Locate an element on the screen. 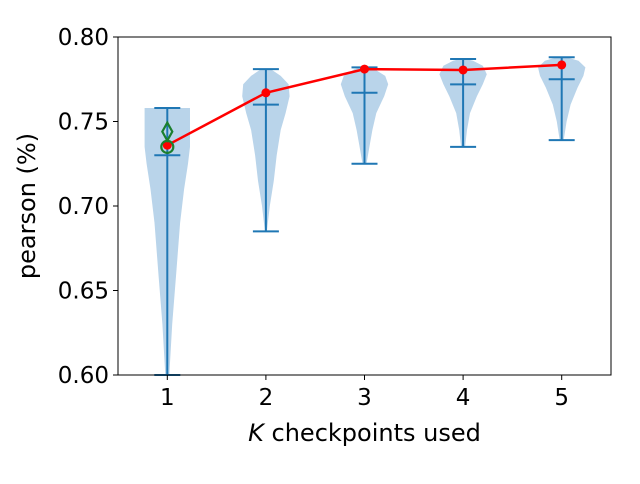  x-tick-label-3: 3 is located at coordinates (364, 398).